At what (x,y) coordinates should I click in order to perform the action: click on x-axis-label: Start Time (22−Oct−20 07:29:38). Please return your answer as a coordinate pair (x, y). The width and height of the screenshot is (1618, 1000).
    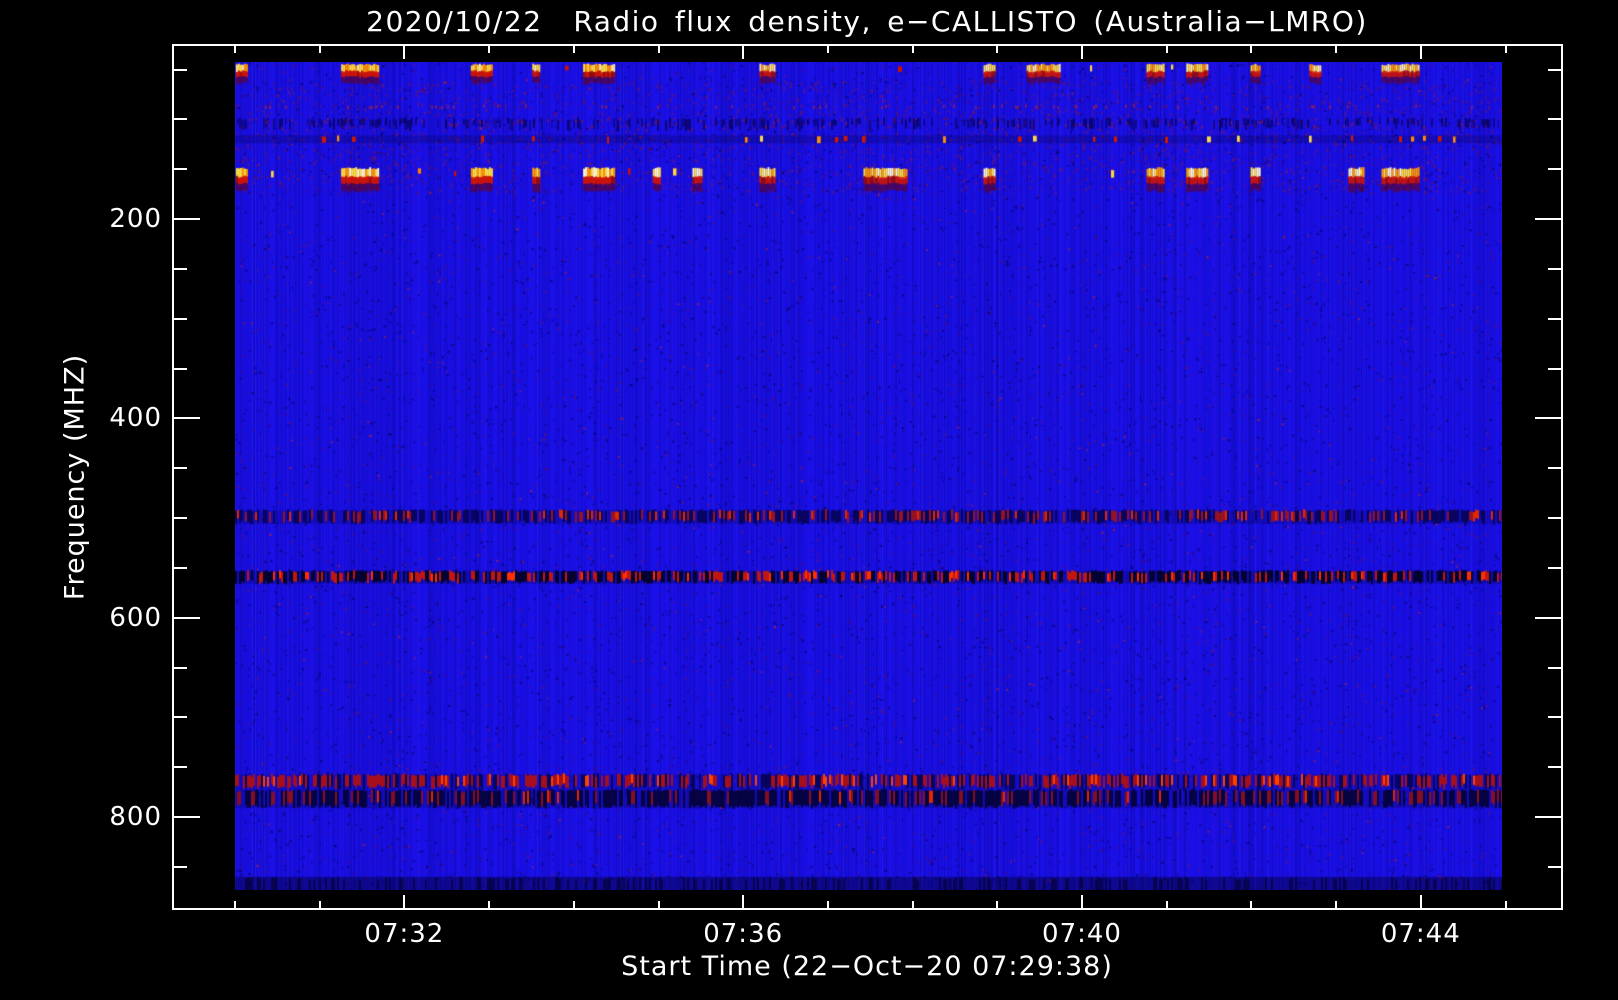
    Looking at the image, I should click on (867, 966).